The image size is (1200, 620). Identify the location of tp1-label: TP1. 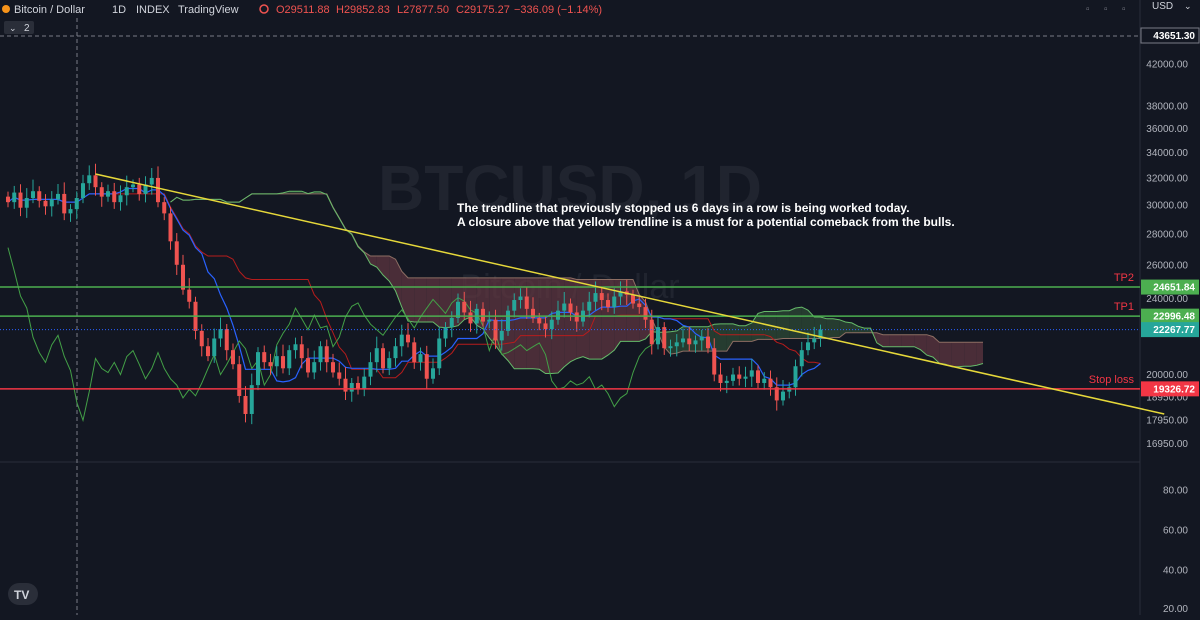
(1124, 307).